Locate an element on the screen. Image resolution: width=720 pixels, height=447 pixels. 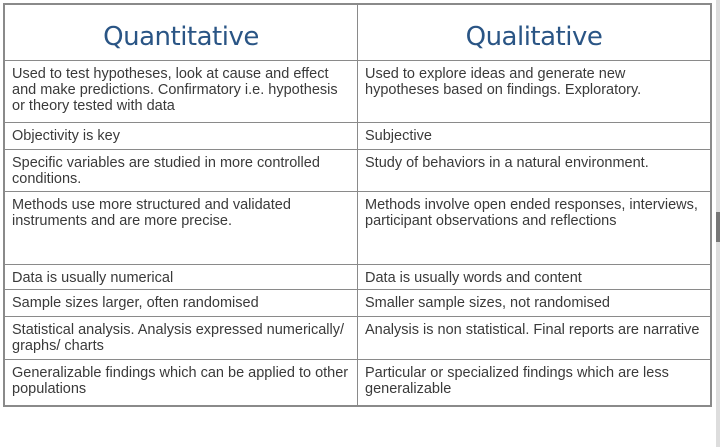
quantitative-cell: Objectivity is key is located at coordinates (180, 136).